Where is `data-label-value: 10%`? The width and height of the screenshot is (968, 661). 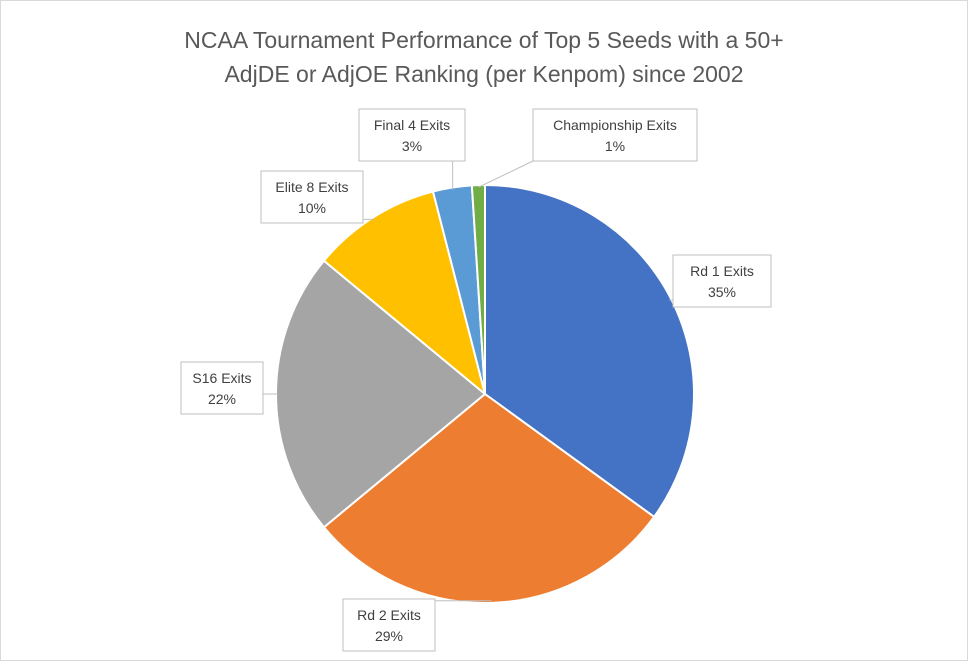
data-label-value: 10% is located at coordinates (312, 208).